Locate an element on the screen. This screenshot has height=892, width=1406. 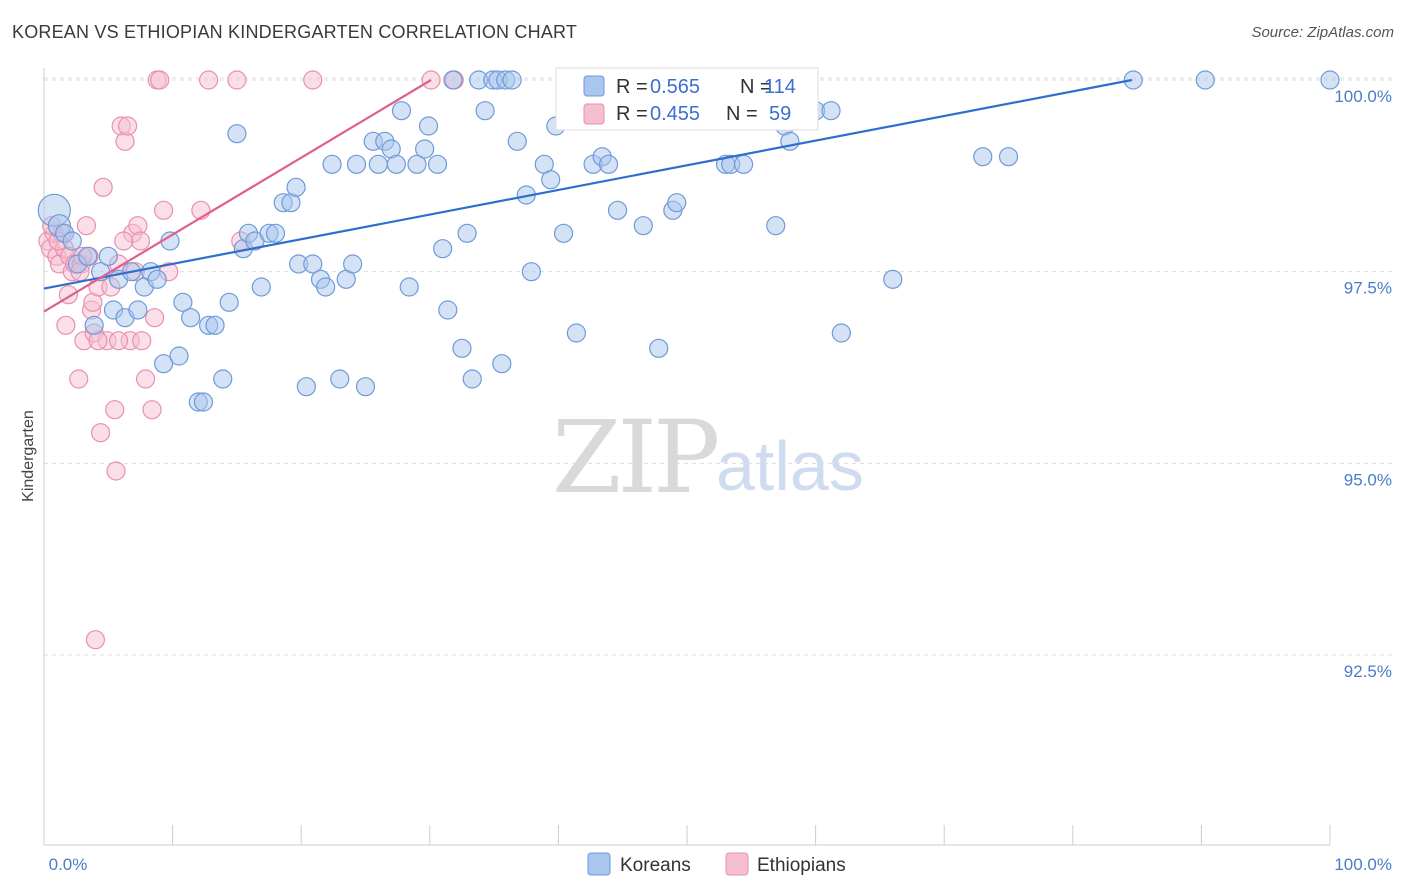
ethiopian-trendline is located at coordinates (237, 196).